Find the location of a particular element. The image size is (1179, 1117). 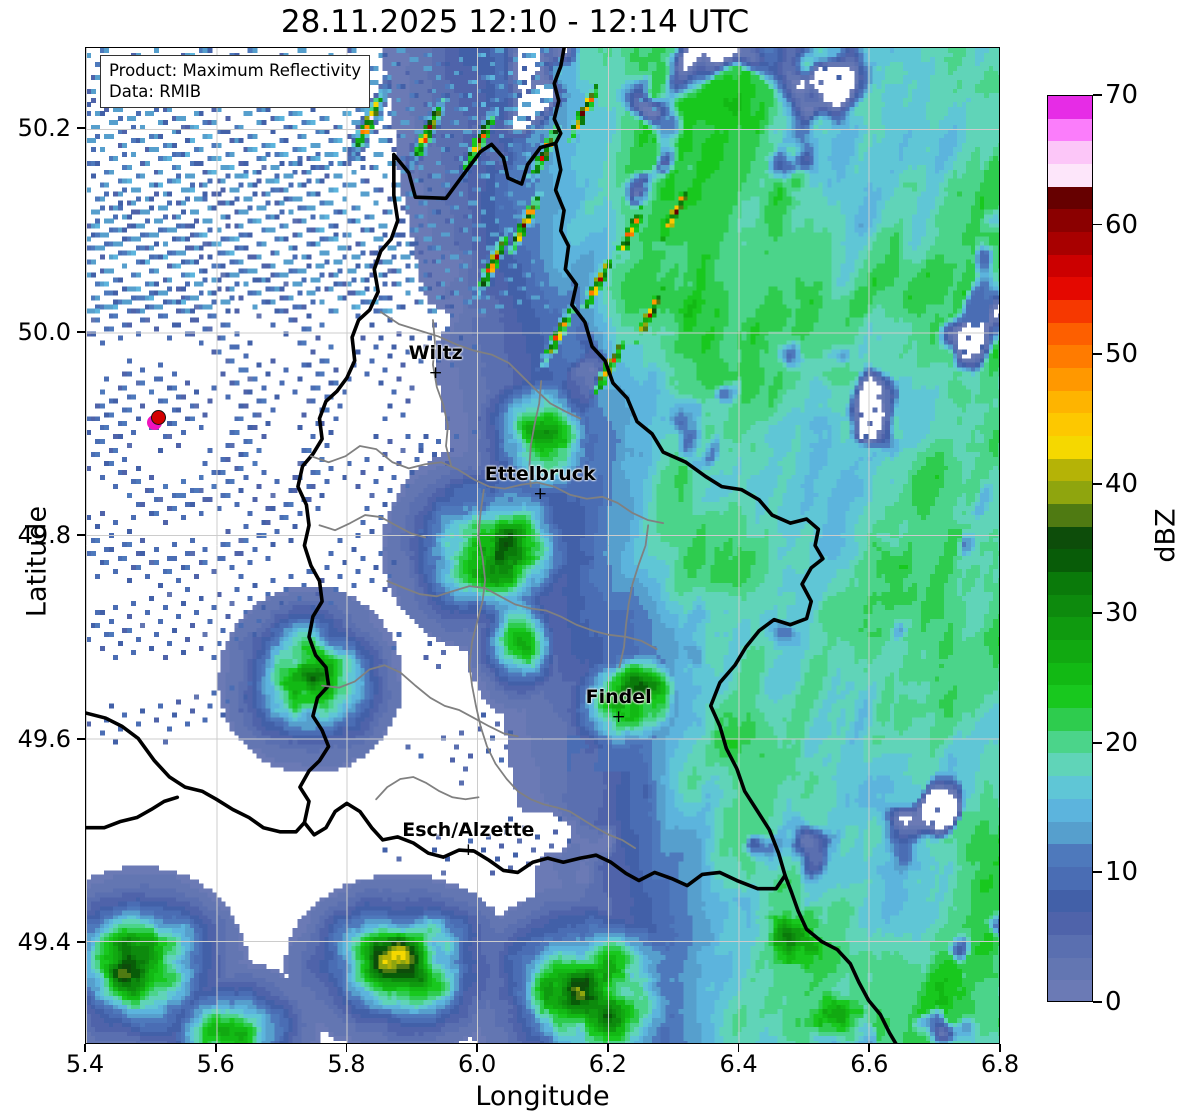

colorbar-tick-label: 70 is located at coordinates (1122, 95).